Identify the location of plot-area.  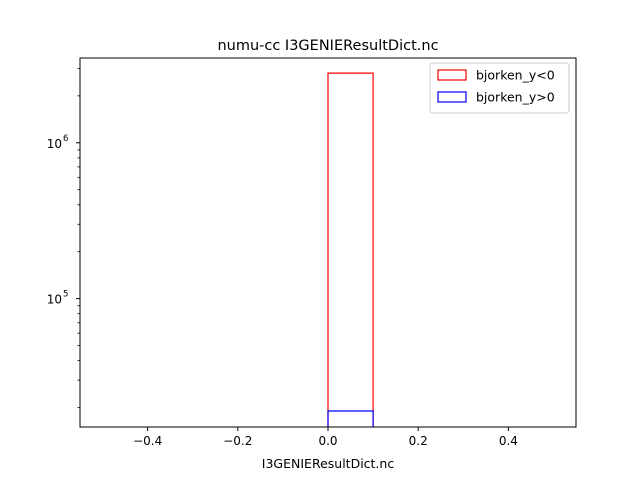
(350, 249).